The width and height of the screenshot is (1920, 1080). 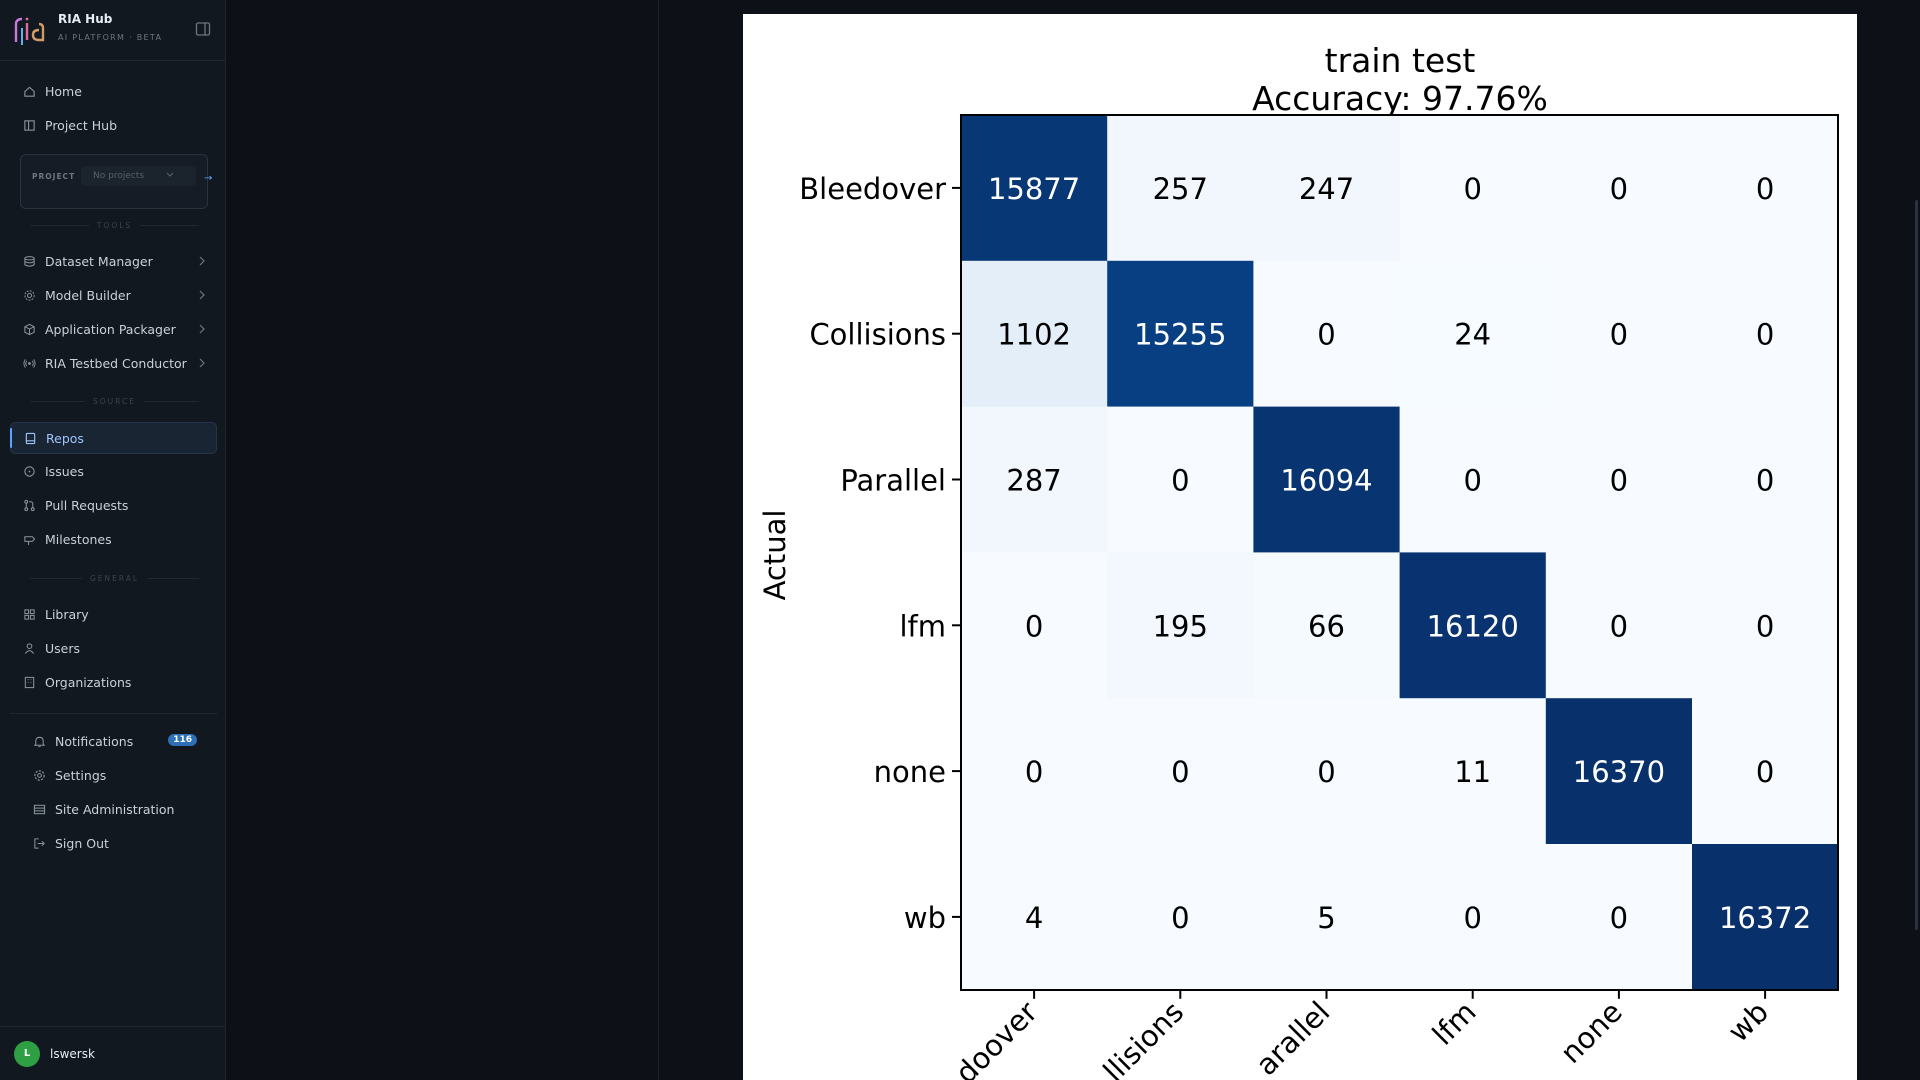 I want to click on nav-label: Dataset Manager, so click(x=99, y=261).